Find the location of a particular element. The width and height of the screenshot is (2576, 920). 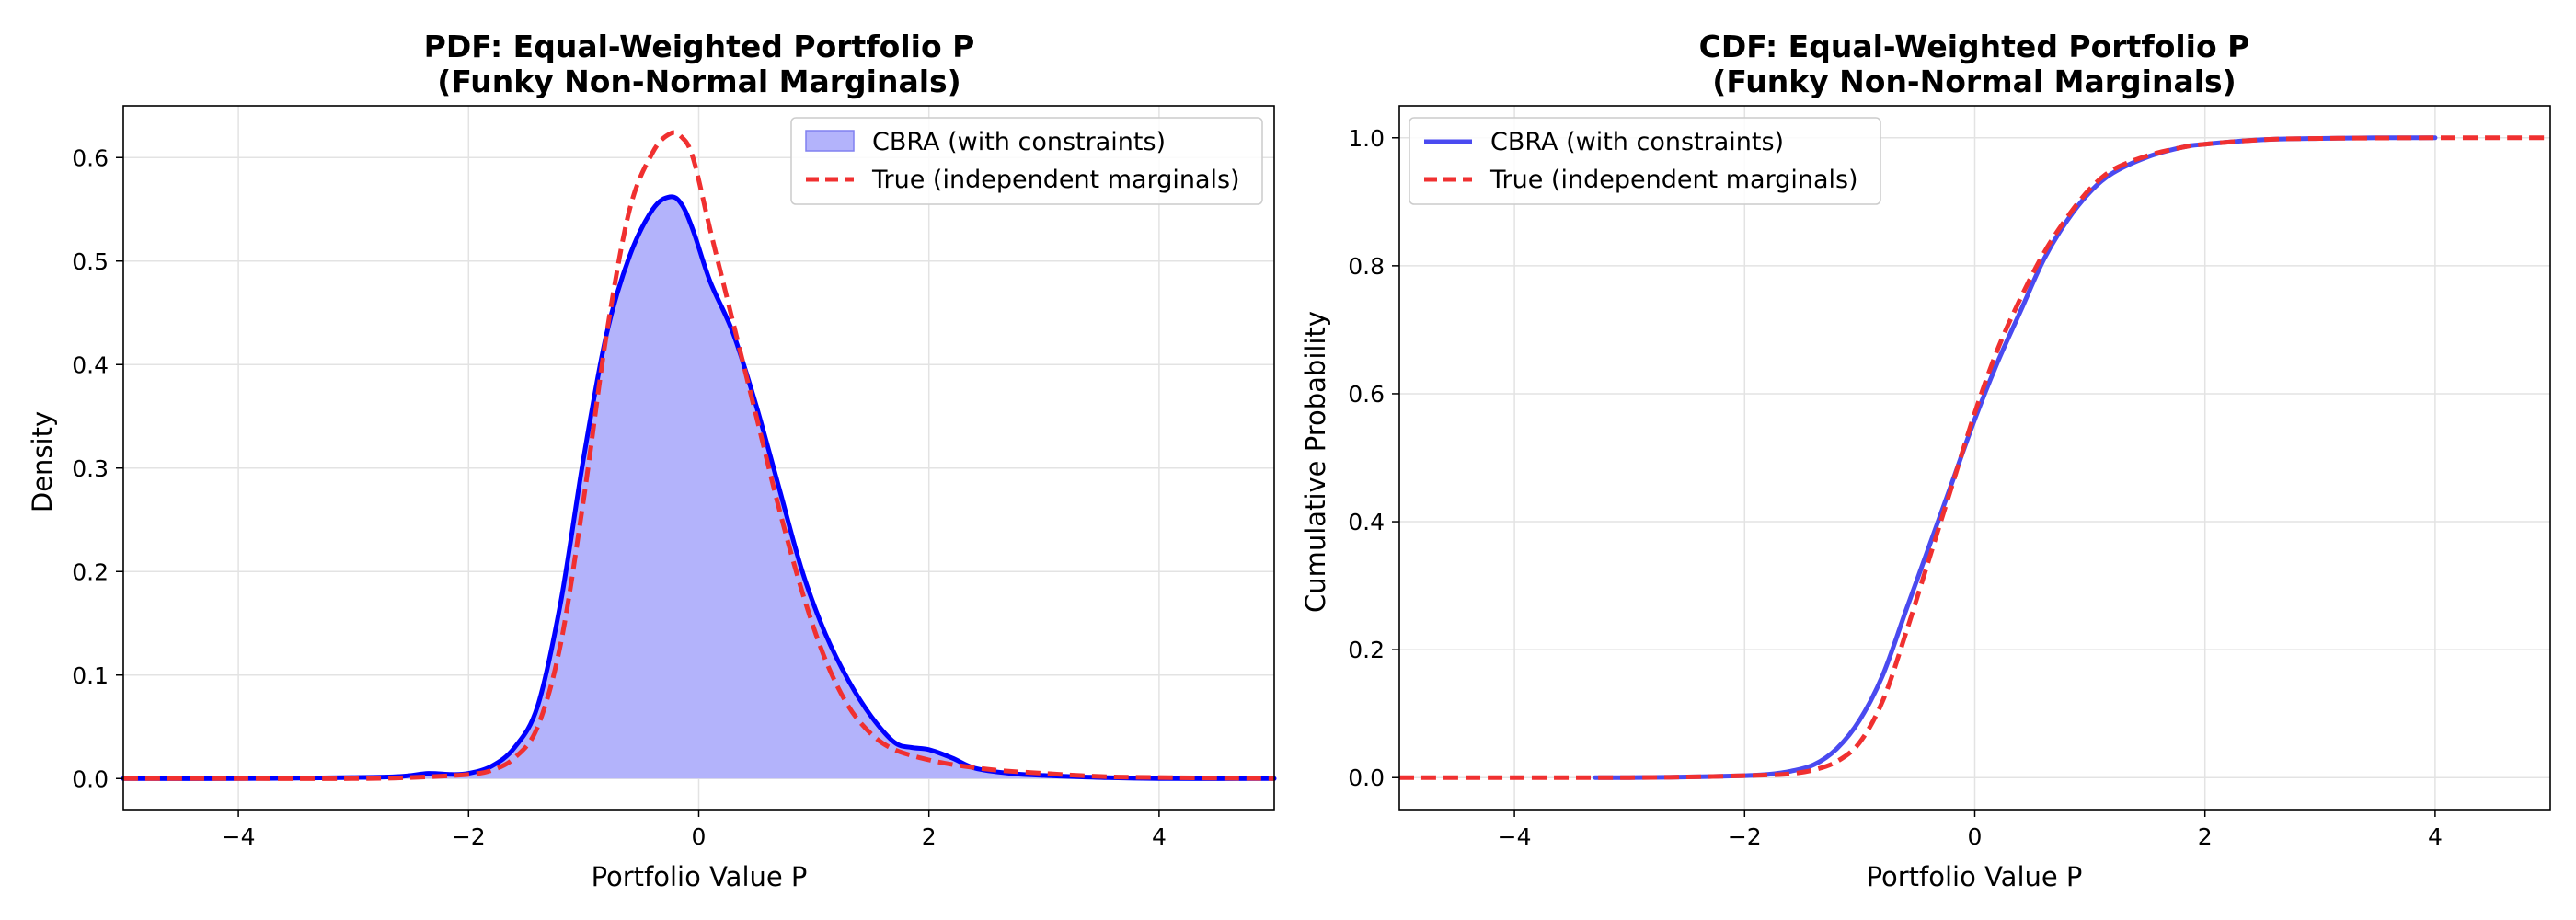

pdf-x-tick-label: −2 is located at coordinates (469, 836).